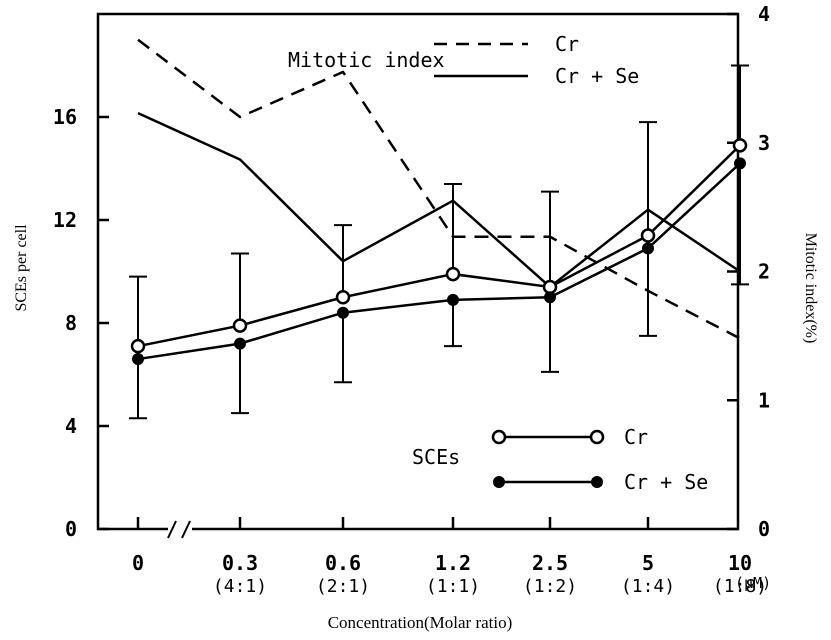 Image resolution: width=831 pixels, height=640 pixels. Describe the element at coordinates (648, 586) in the screenshot. I see `x-ratio-label: (1:4)` at that location.